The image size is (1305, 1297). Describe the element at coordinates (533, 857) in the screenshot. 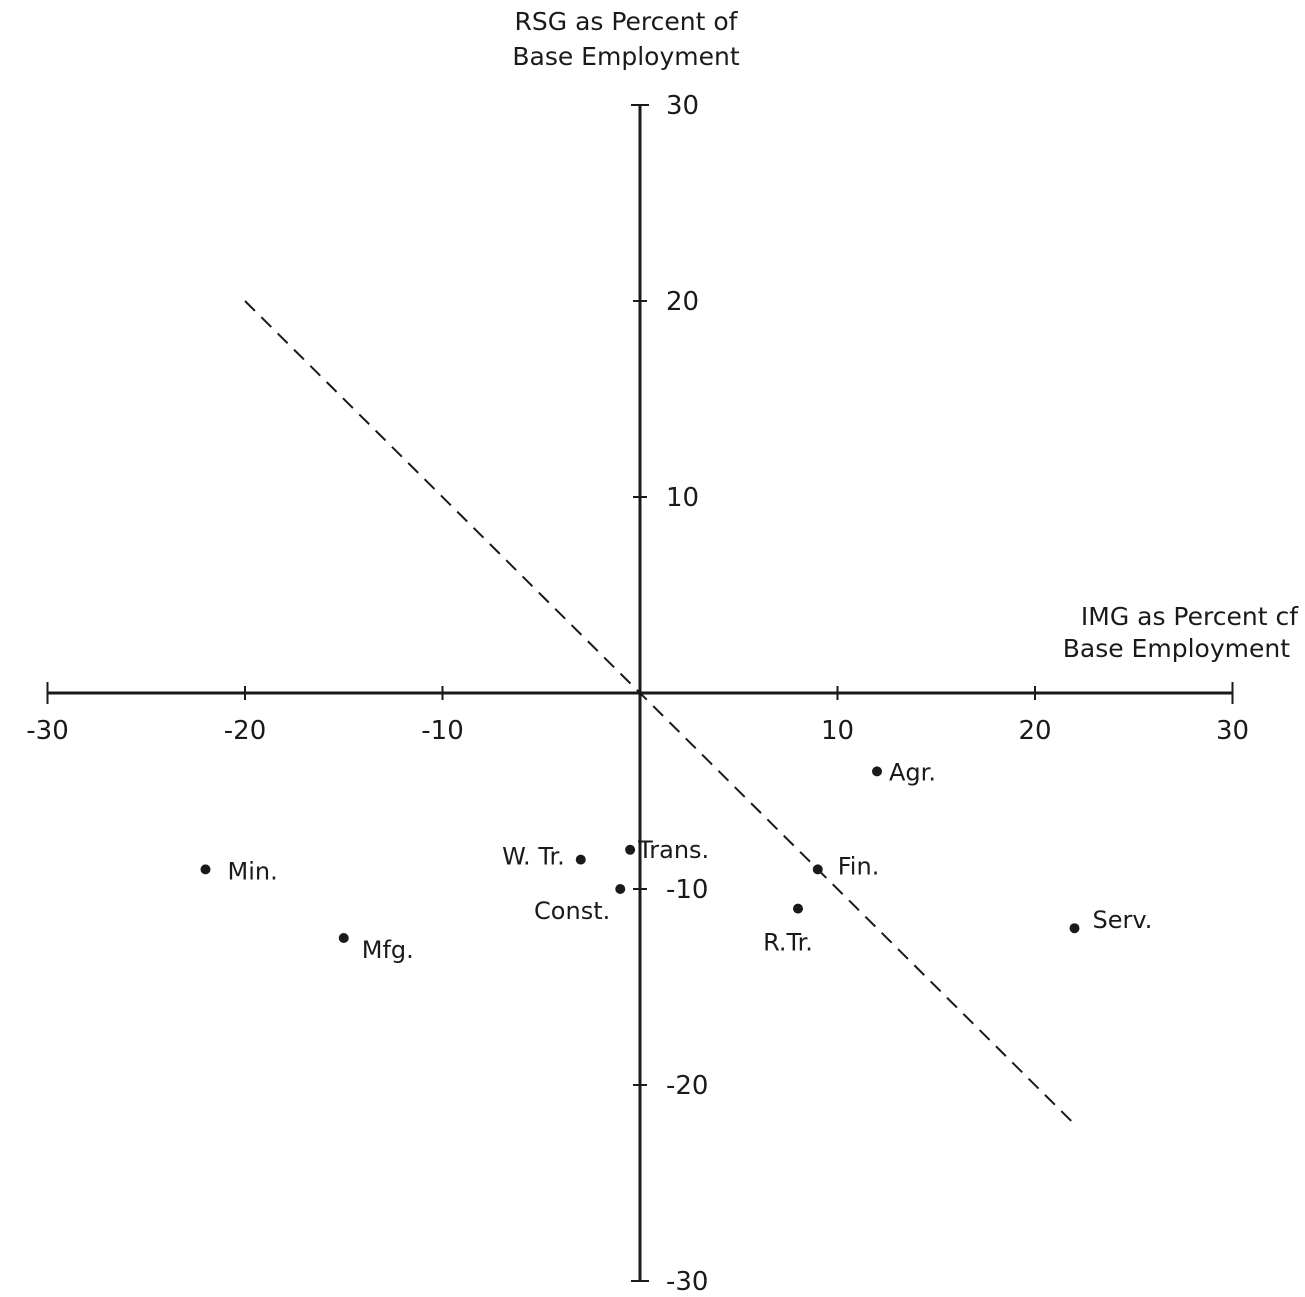

I see `data-point-label: W. Tr.` at that location.